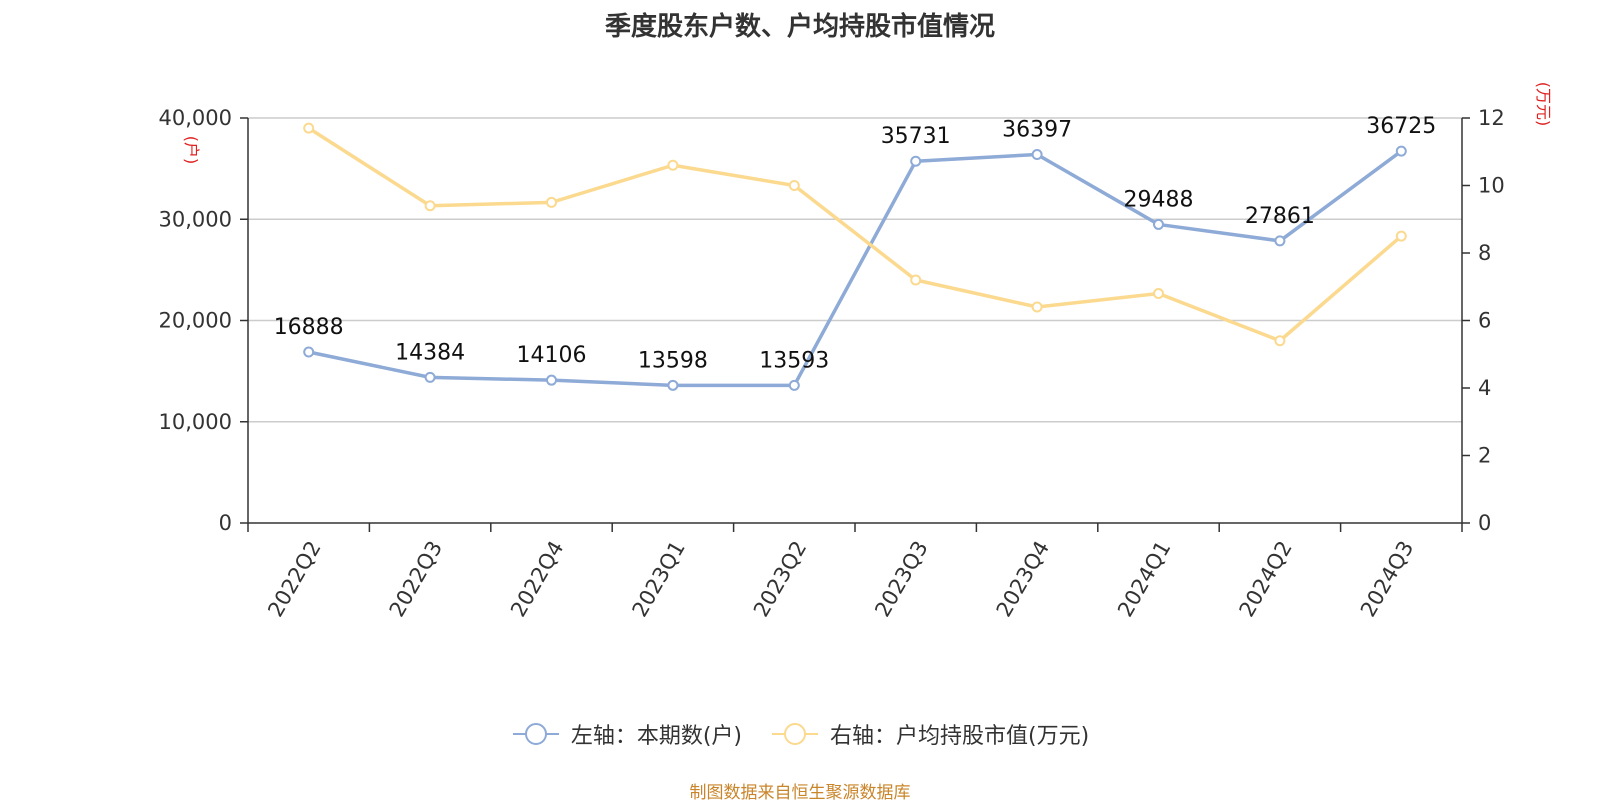 The height and width of the screenshot is (803, 1600). What do you see at coordinates (1401, 126) in the screenshot?
I see `series-0-data-label-9: 36725` at bounding box center [1401, 126].